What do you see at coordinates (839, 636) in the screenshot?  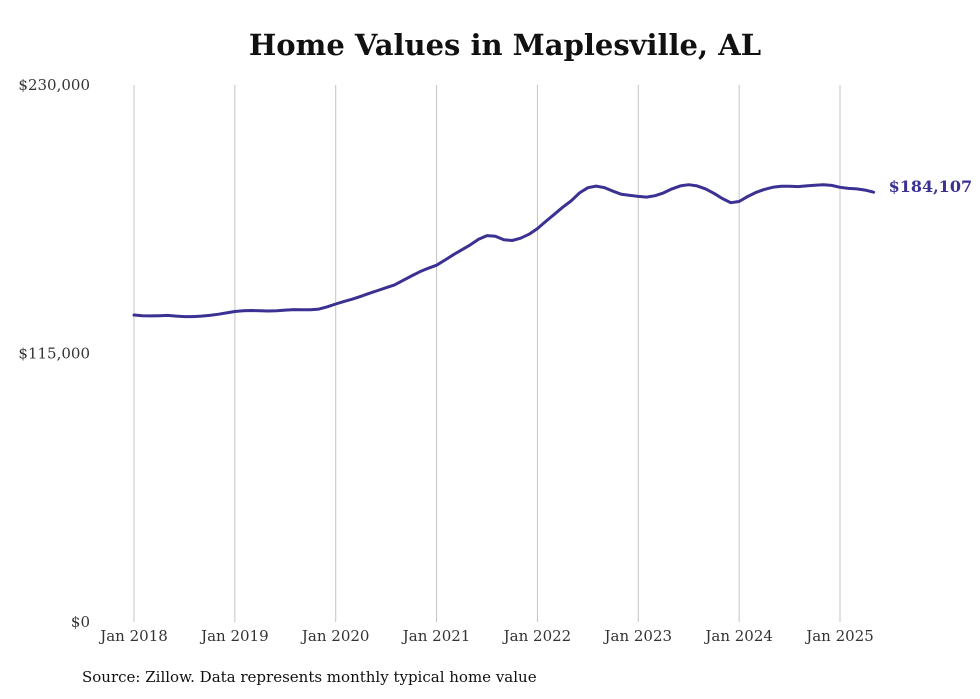 I see `x-tick-label: Jan 2025` at bounding box center [839, 636].